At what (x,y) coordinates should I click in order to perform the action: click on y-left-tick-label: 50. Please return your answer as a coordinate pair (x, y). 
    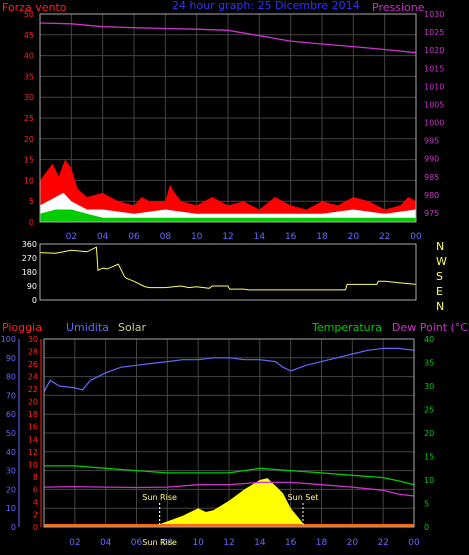
    Looking at the image, I should click on (29, 14).